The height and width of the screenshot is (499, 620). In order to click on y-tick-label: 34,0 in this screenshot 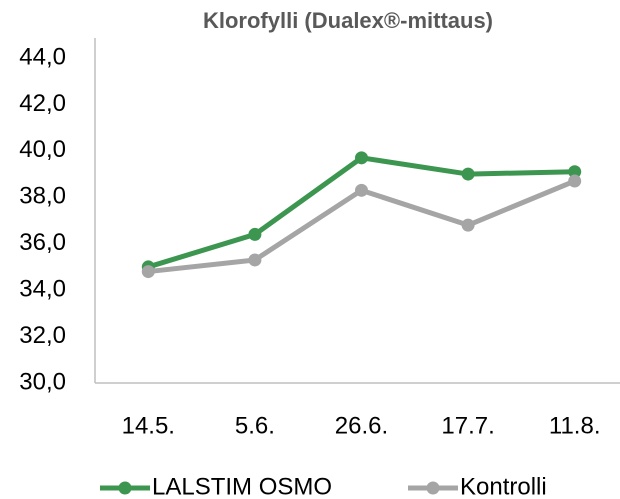, I will do `click(42, 288)`.